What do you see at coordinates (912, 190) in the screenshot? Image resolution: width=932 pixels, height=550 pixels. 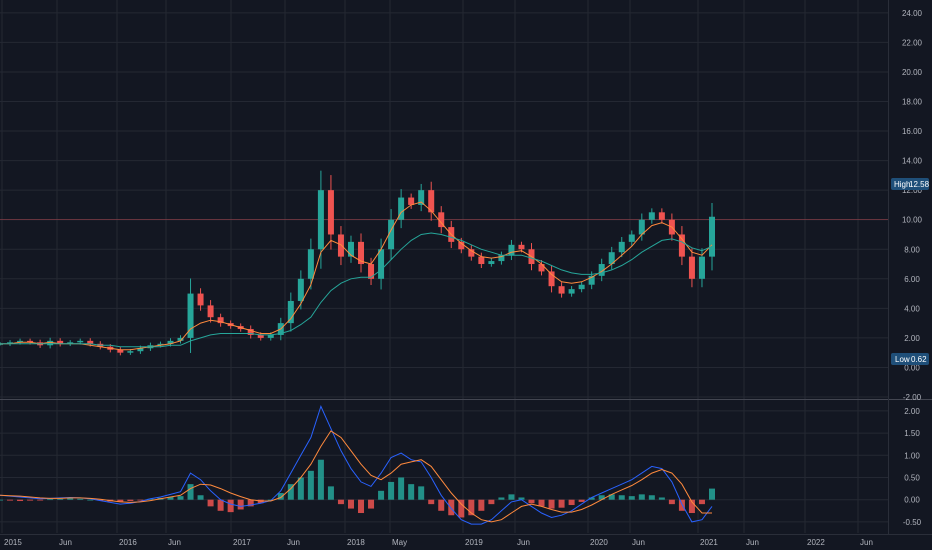 I see `price-tick-label: 12.00` at bounding box center [912, 190].